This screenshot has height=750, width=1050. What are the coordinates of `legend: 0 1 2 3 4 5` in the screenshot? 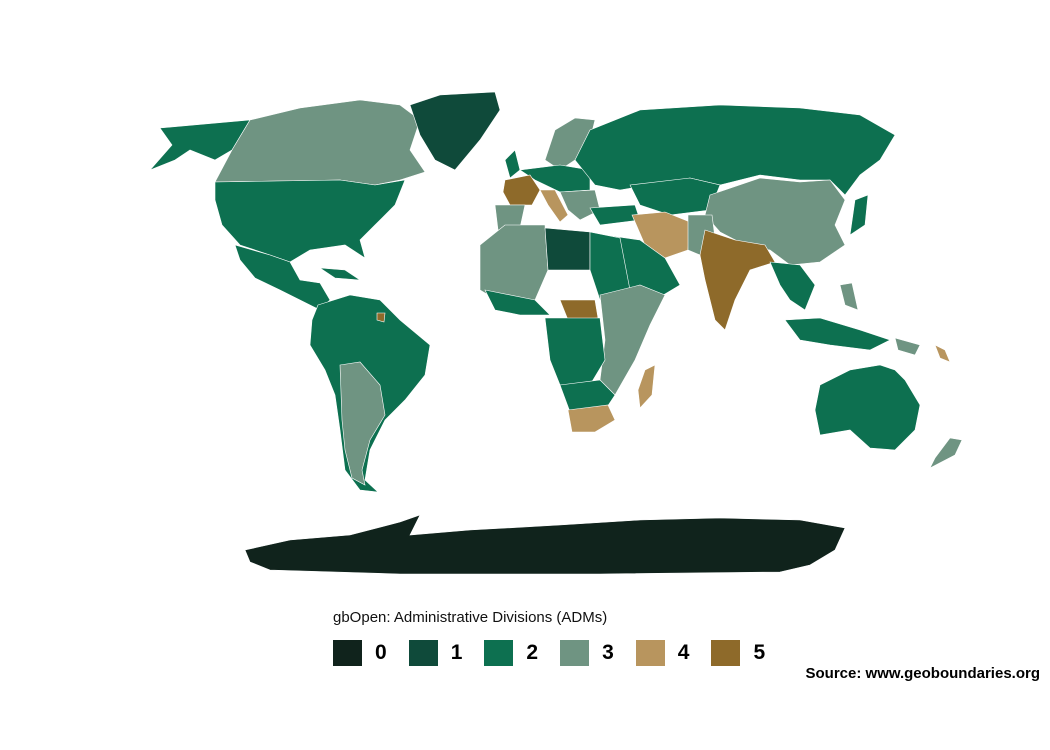 It's located at (560, 653).